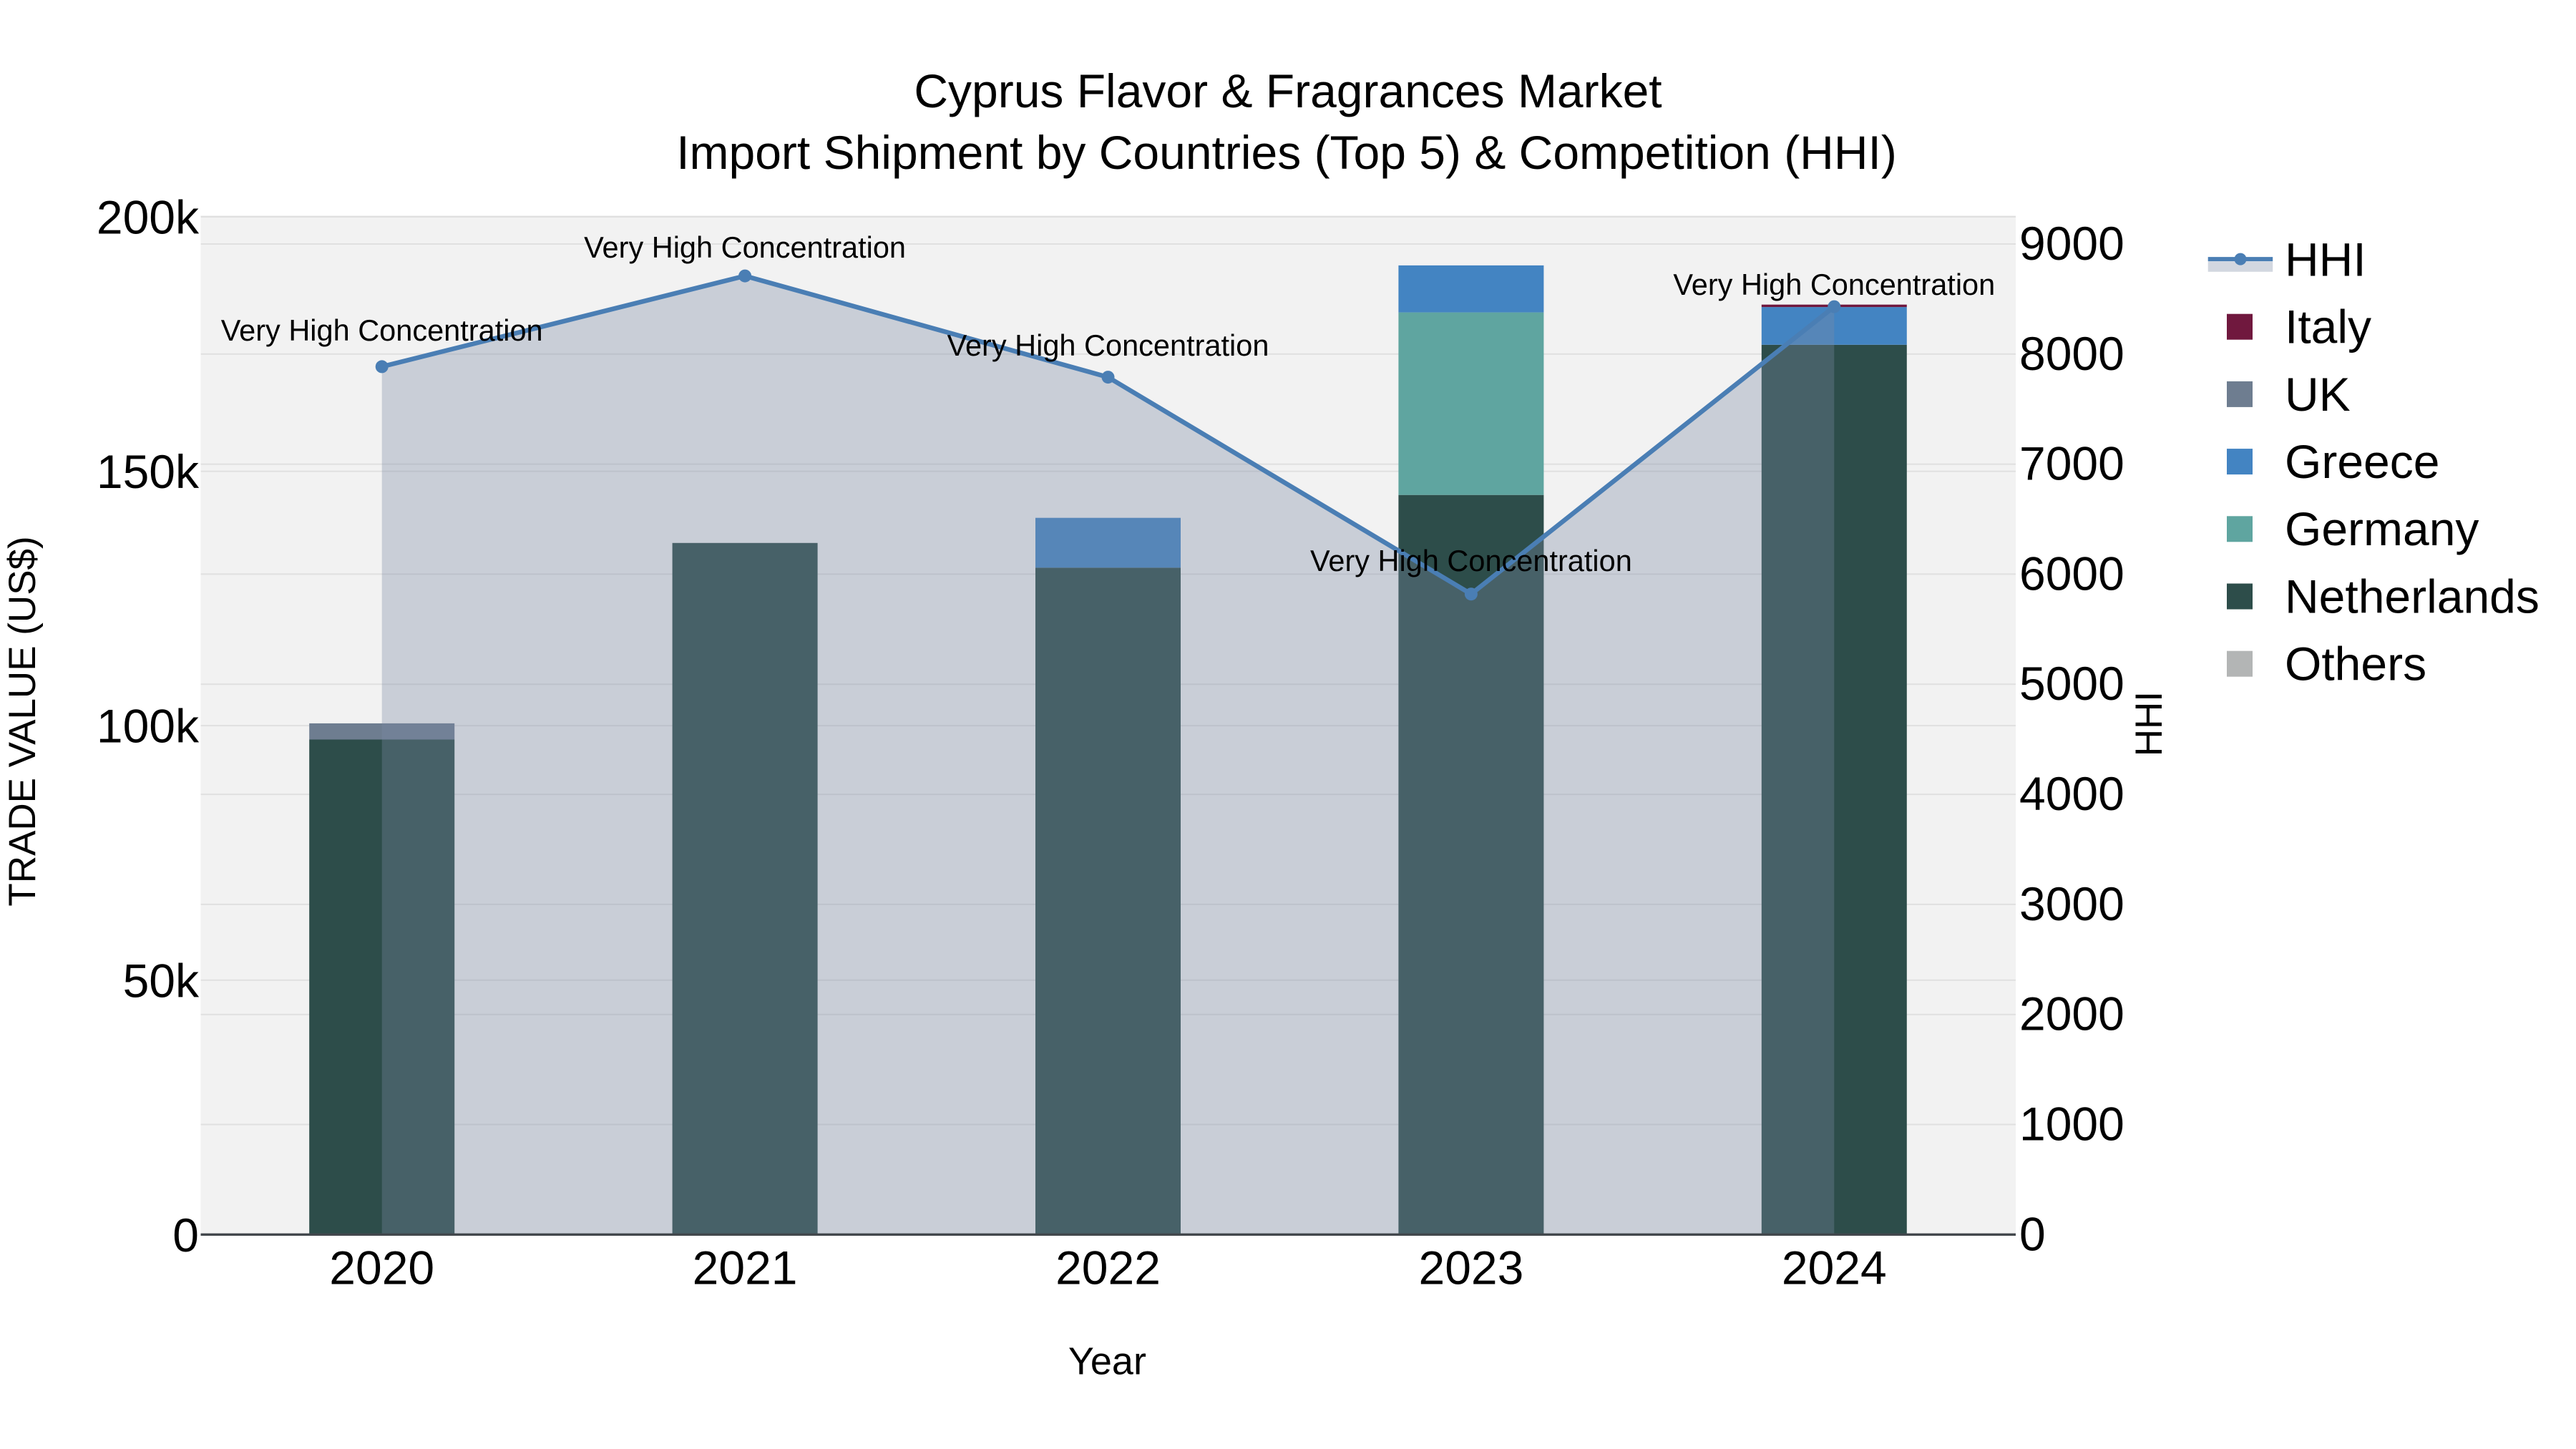 The width and height of the screenshot is (2576, 1449). I want to click on svg-text: Netherlands, so click(2412, 596).